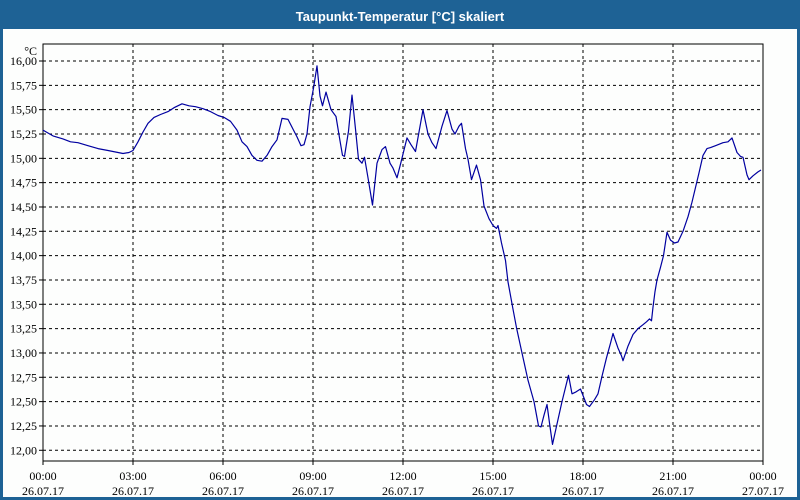 Image resolution: width=800 pixels, height=500 pixels. I want to click on y-axis-label: 13,75, so click(23, 280).